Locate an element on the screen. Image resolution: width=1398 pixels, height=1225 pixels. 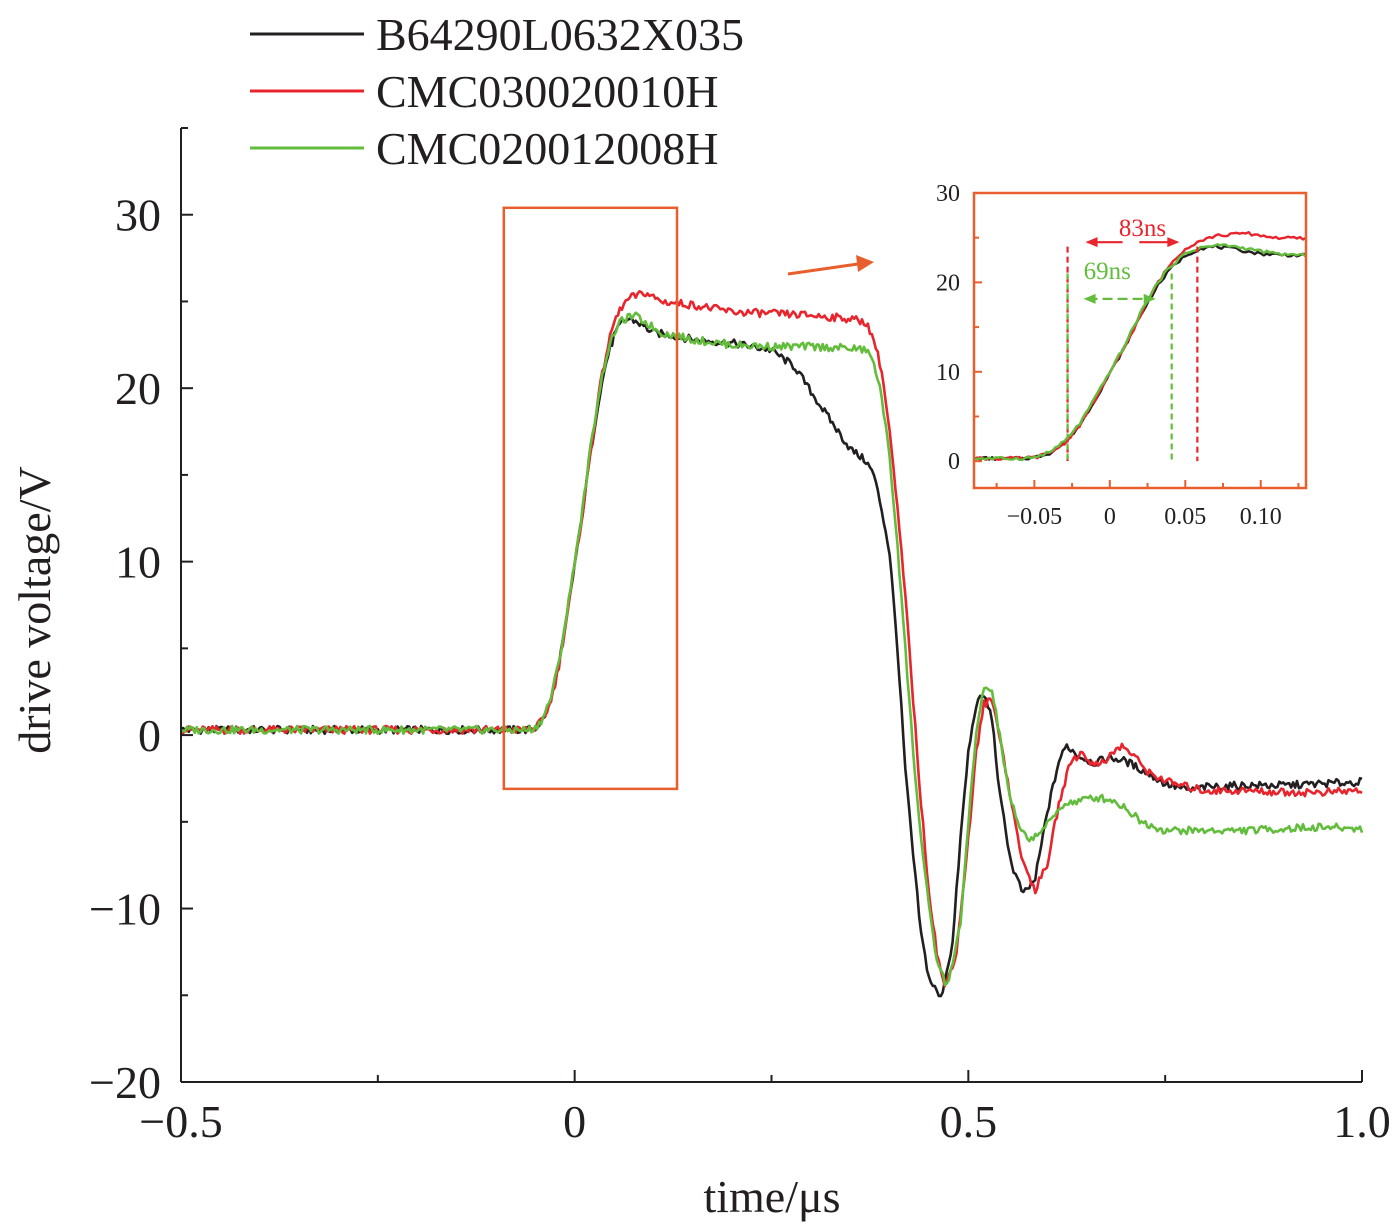
x-tick-label: −0.5 is located at coordinates (180, 1121).